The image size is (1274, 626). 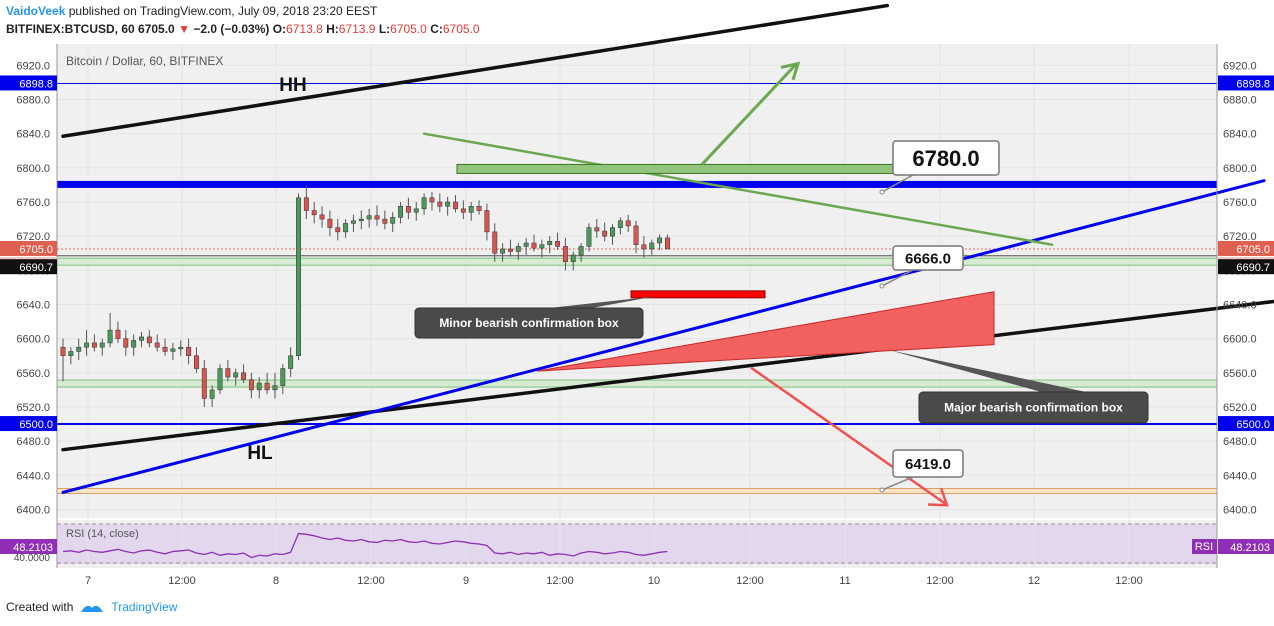 What do you see at coordinates (765, 331) in the screenshot?
I see `major-bearish-wedge` at bounding box center [765, 331].